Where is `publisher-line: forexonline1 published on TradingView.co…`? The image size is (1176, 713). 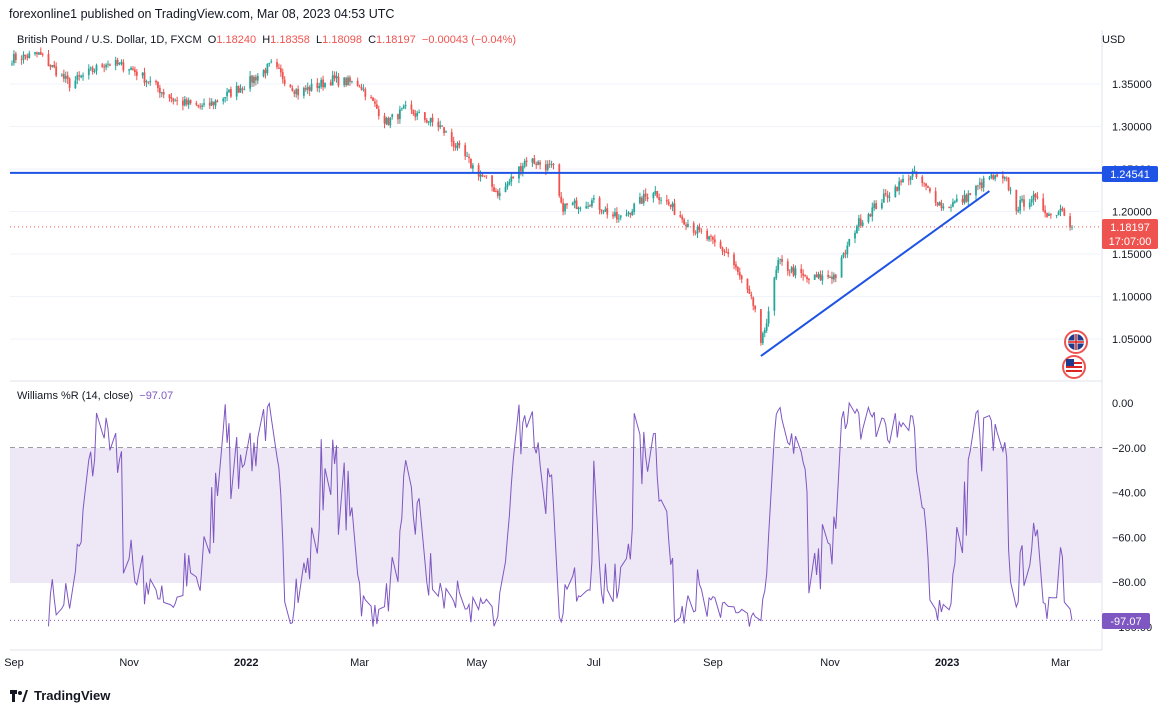
publisher-line: forexonline1 published on TradingView.co… is located at coordinates (202, 14).